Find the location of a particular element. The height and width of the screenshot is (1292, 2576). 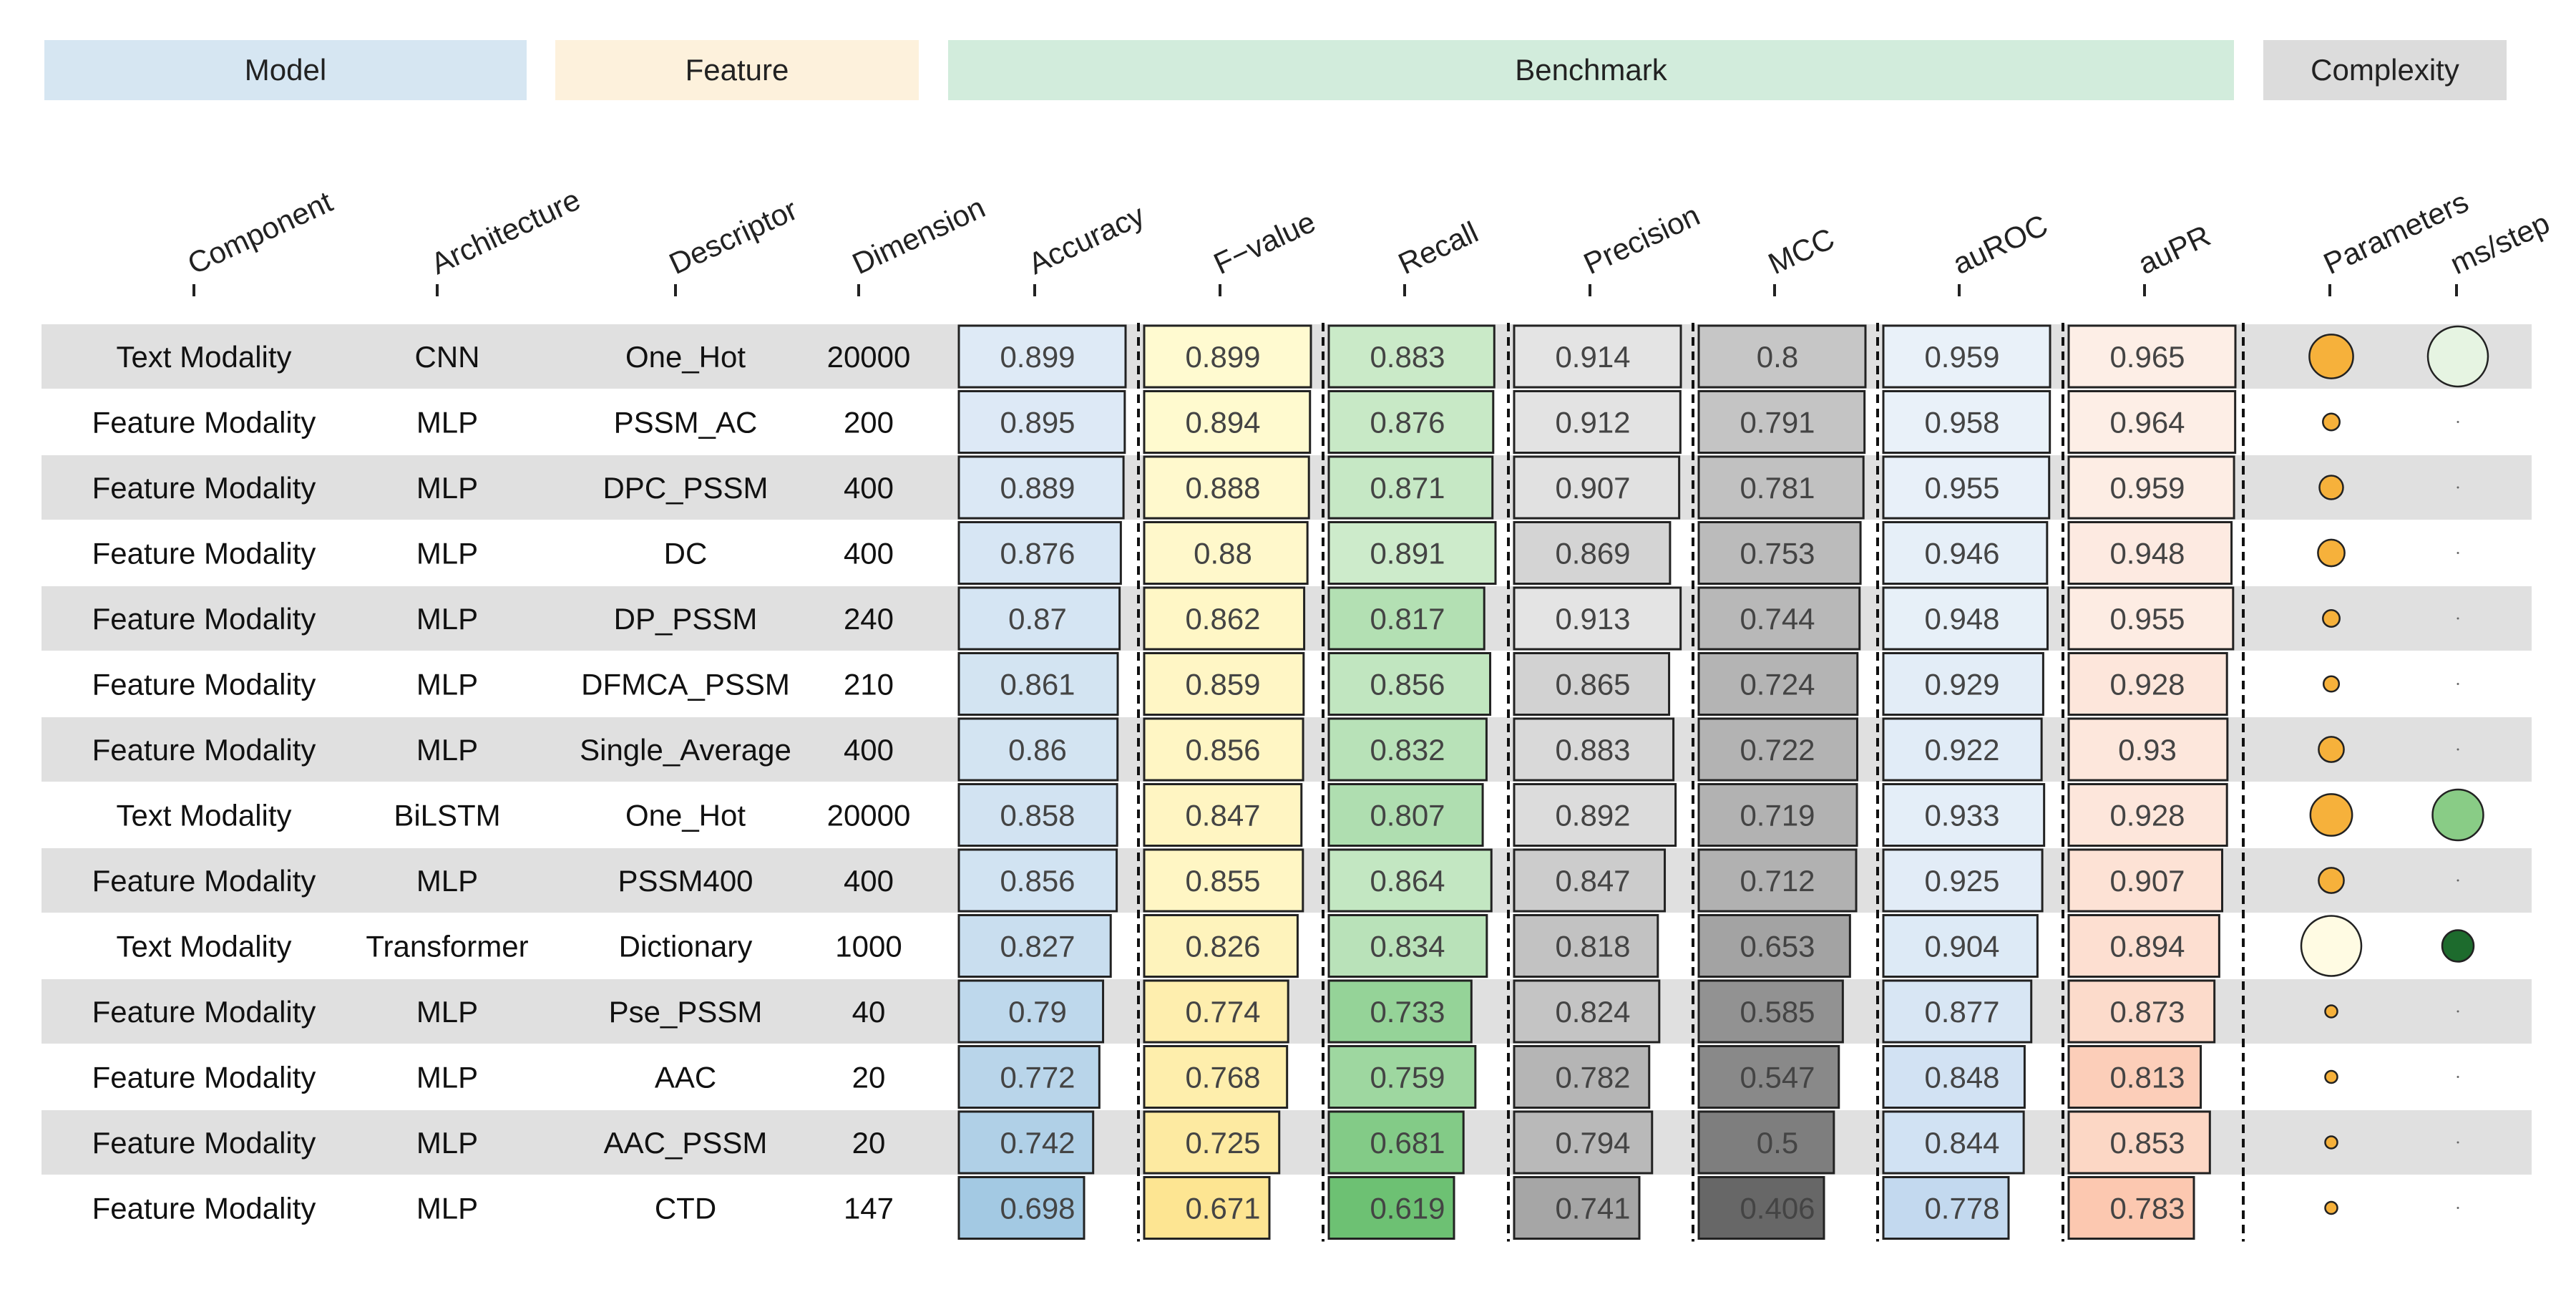

bar-value-label: 0.959 is located at coordinates (1961, 357).